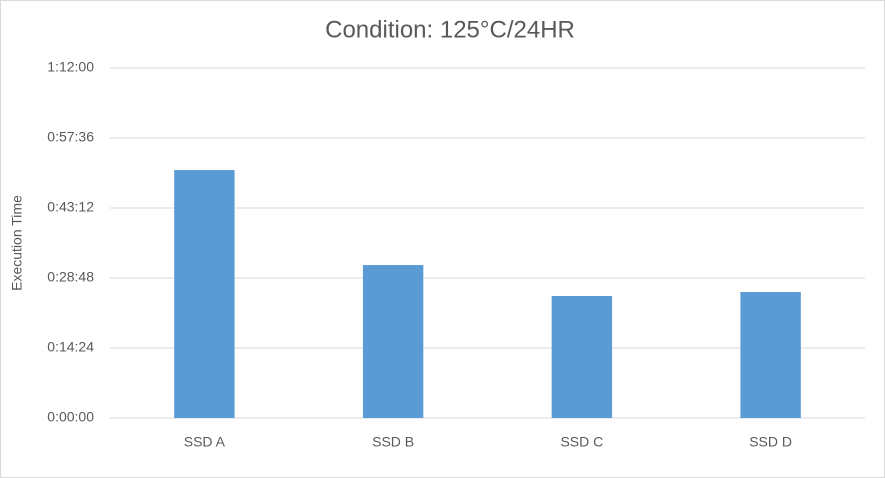 The image size is (885, 478). Describe the element at coordinates (770, 442) in the screenshot. I see `x-tick-label: SSD D` at that location.